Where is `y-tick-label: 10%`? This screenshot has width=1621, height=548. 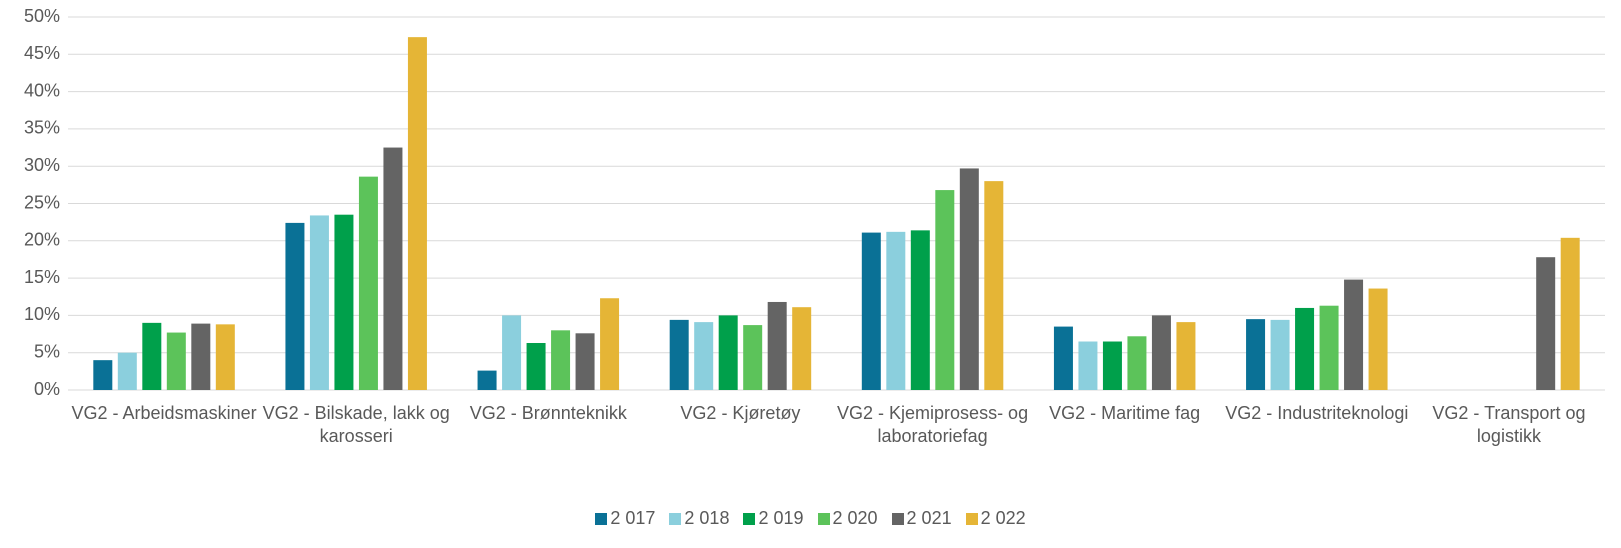 y-tick-label: 10% is located at coordinates (42, 314).